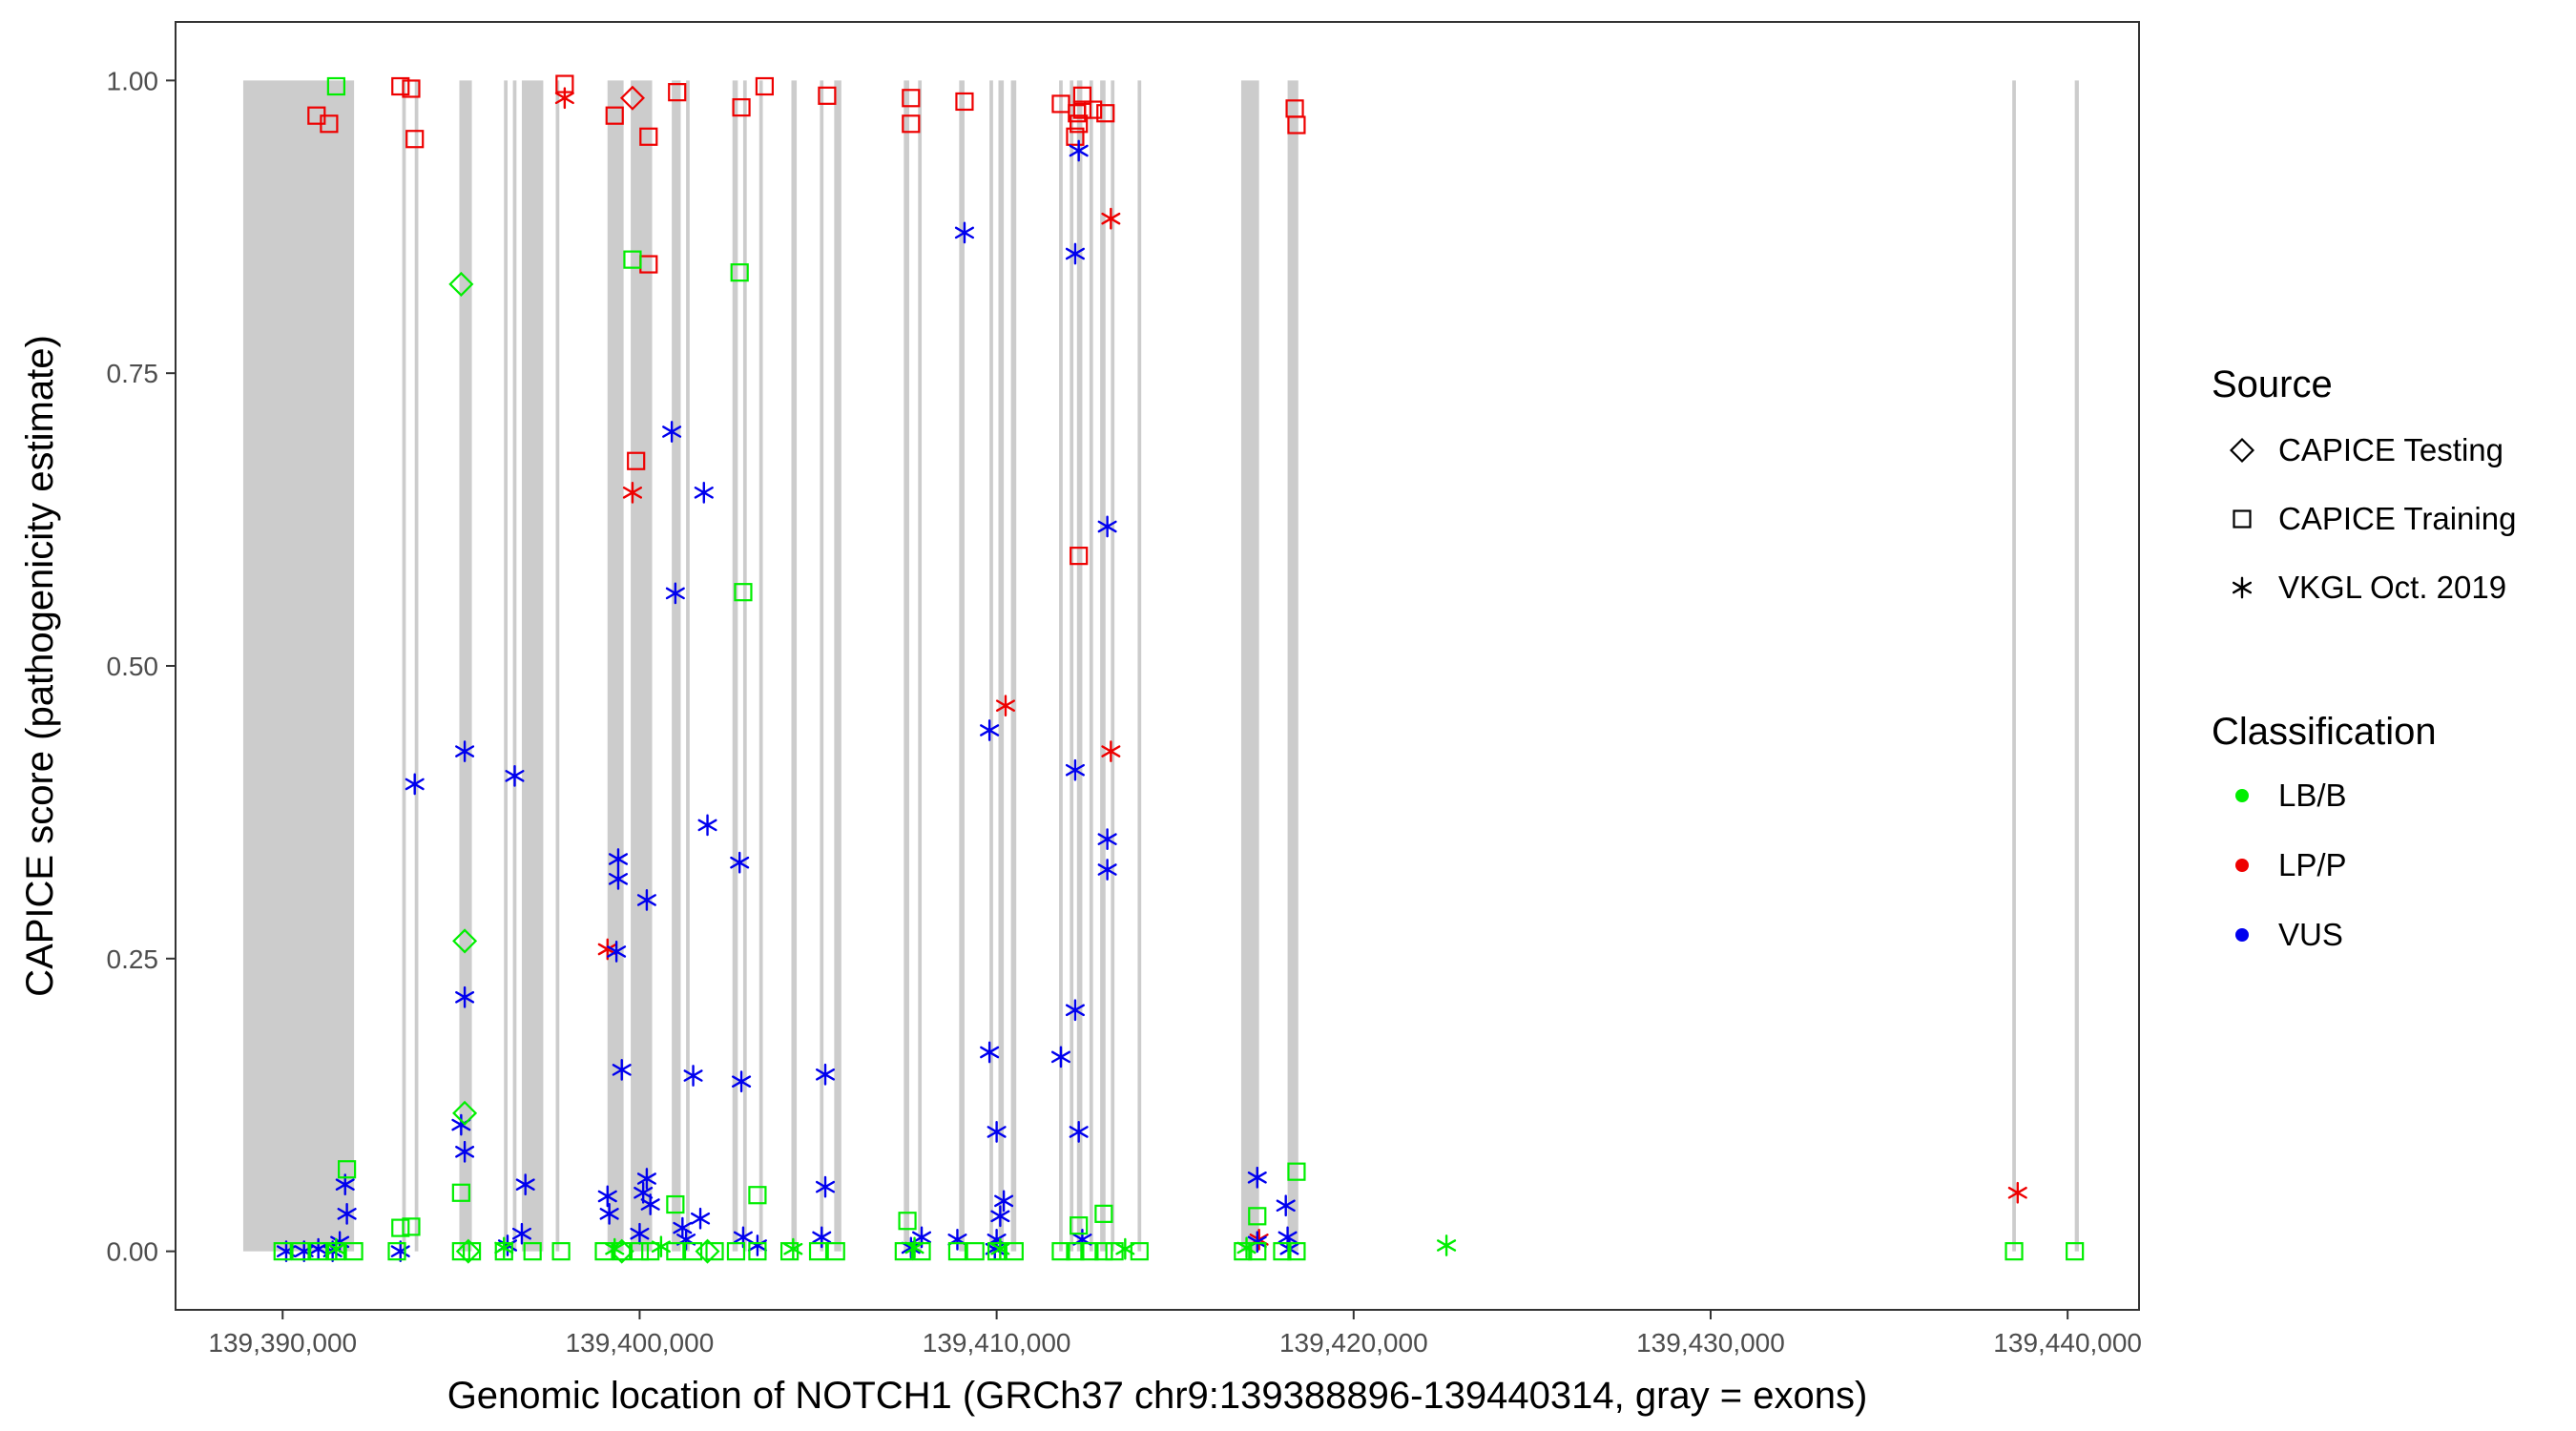 This screenshot has width=2576, height=1431. Describe the element at coordinates (133, 373) in the screenshot. I see `y-tick-label: 0.75` at that location.